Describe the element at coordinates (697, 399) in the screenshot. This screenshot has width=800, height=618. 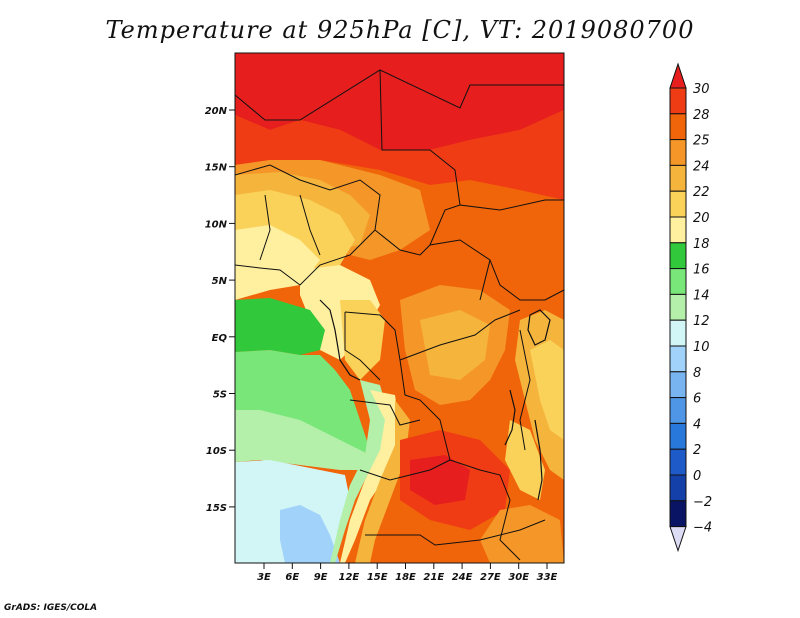
I see `colorbar-label: 6` at that location.